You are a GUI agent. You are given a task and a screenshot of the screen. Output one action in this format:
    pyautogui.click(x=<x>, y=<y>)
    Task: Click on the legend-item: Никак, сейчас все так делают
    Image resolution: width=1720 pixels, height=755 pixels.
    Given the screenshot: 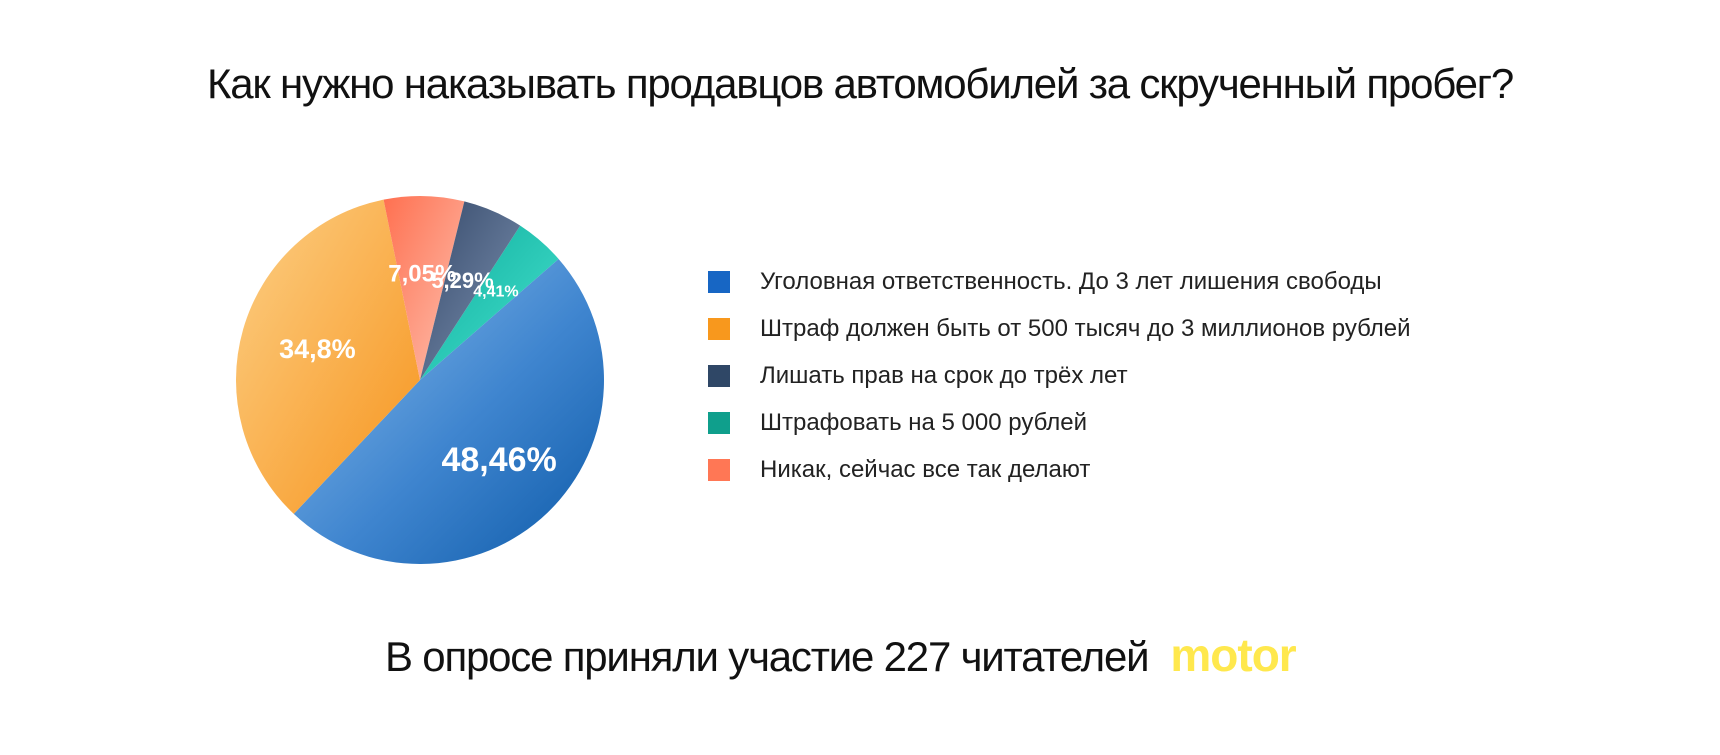 What is the action you would take?
    pyautogui.click(x=1059, y=469)
    